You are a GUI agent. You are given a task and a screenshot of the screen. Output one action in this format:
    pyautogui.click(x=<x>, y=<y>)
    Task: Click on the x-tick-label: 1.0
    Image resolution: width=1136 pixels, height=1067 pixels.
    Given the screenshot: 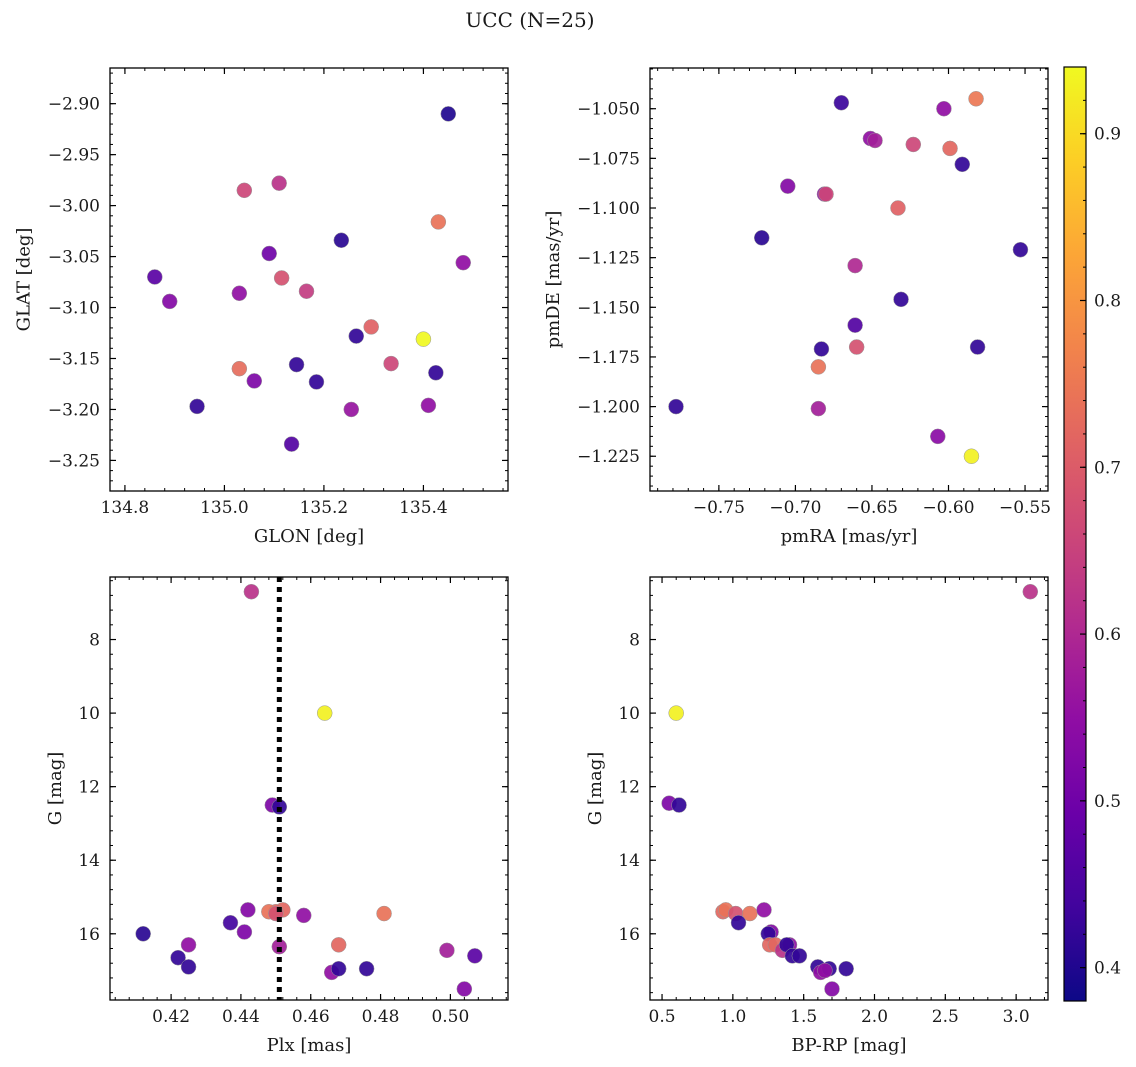 What is the action you would take?
    pyautogui.click(x=732, y=1017)
    